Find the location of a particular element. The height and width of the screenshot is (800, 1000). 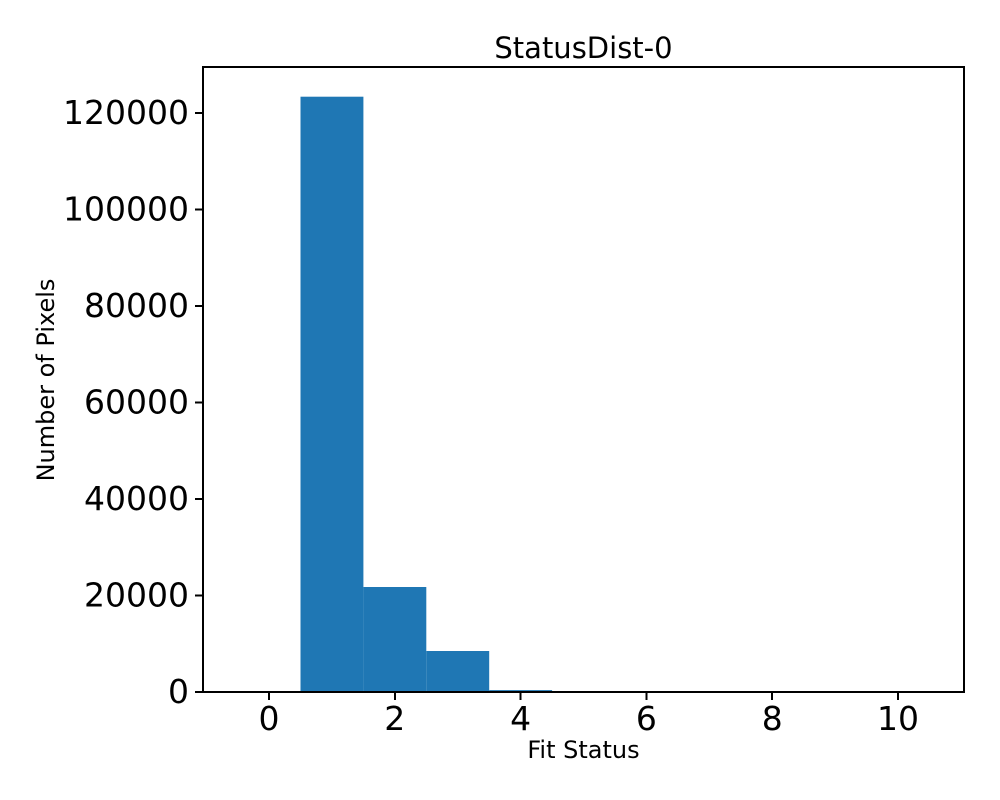

y-tick-label: 20000 is located at coordinates (136, 595).